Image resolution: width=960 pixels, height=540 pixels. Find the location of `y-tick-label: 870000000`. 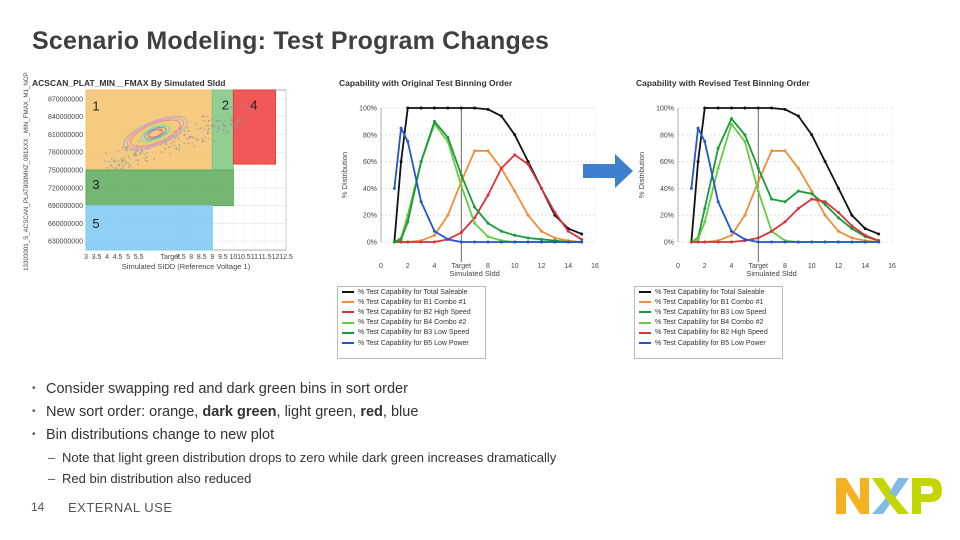

y-tick-label: 870000000 is located at coordinates (65, 99).